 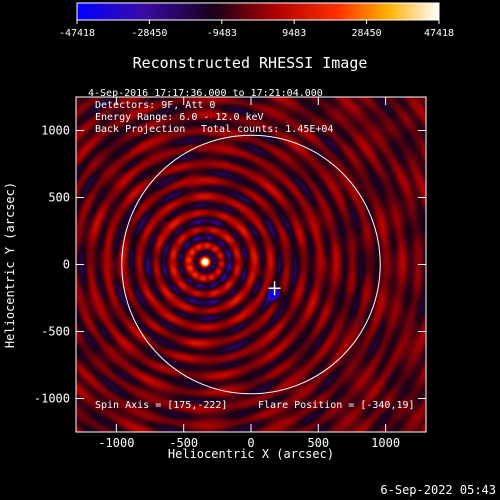 I want to click on y-tick-label: -1000, so click(x=52, y=399).